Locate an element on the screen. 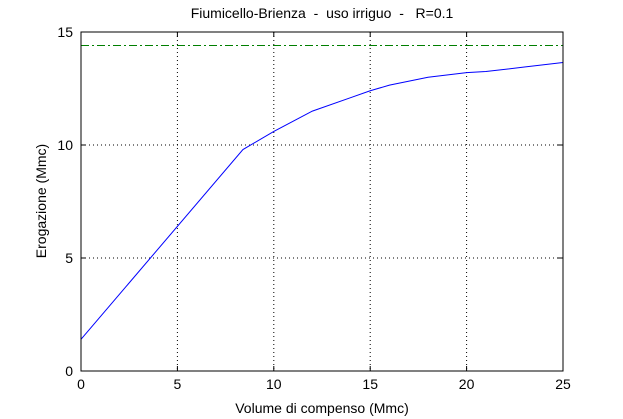 The image size is (623, 419). y-axis-label: Erogazione (Mmc) is located at coordinates (41, 201).